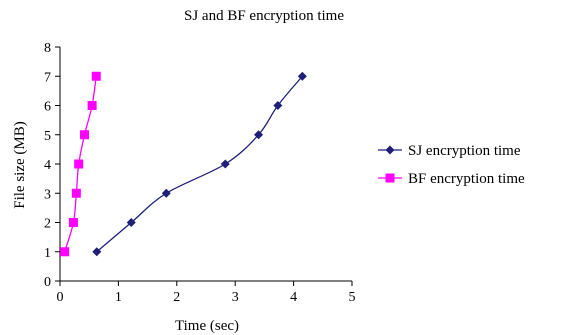  I want to click on x-tick-label: 0, so click(60, 297).